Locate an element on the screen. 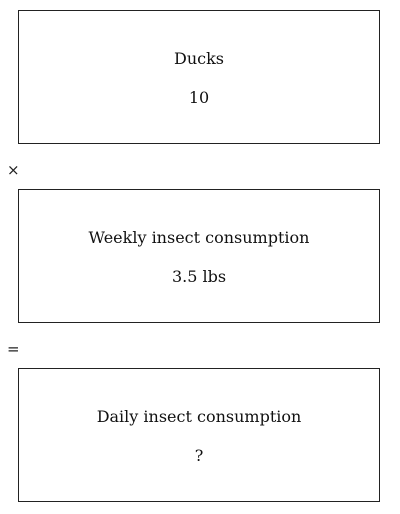  daily-consumption-value: ? is located at coordinates (199, 455).